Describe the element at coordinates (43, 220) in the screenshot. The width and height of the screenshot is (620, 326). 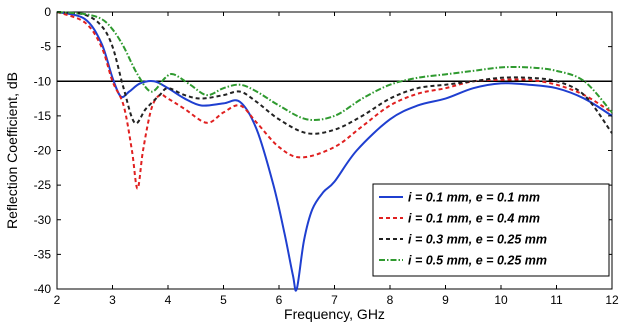
I see `y-tick-label: -30` at that location.